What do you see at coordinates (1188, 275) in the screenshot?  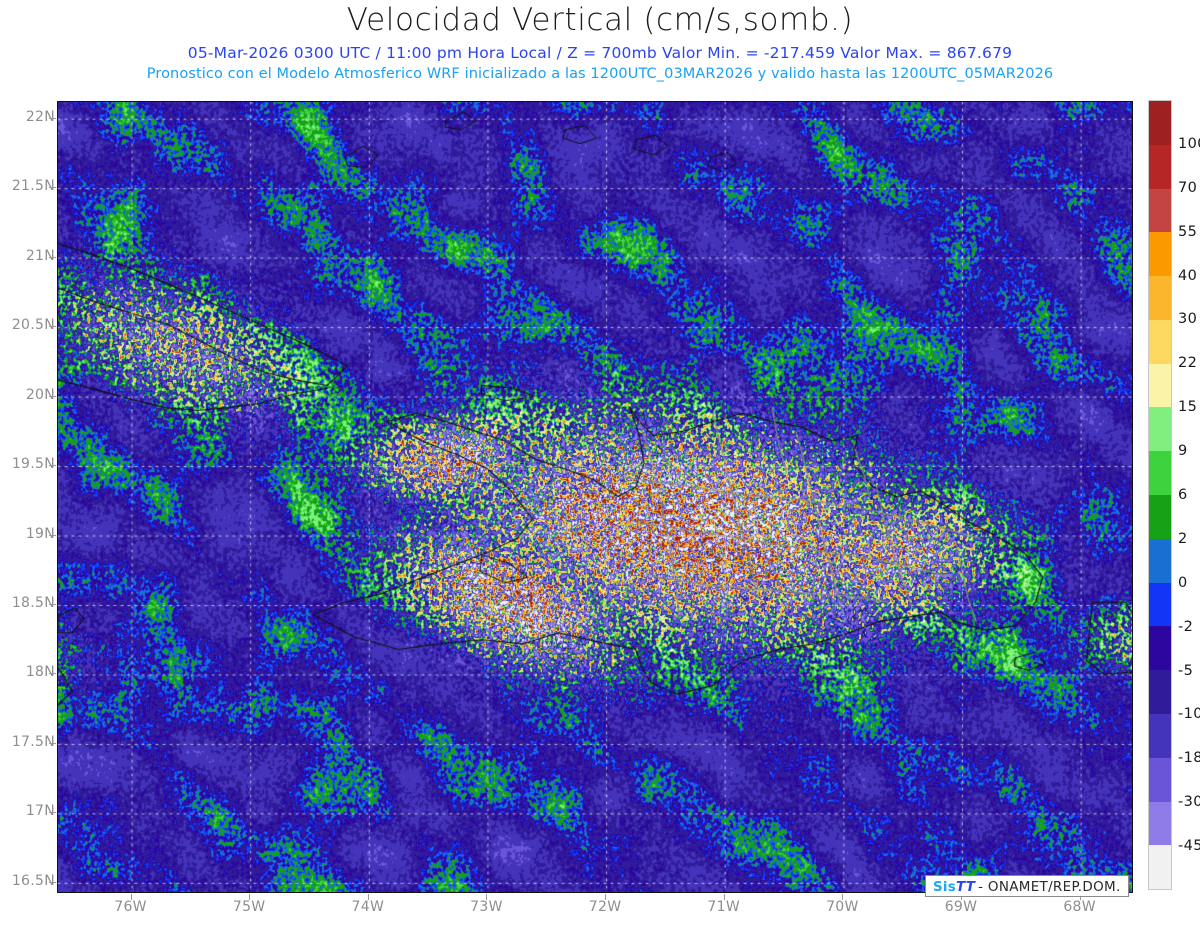 I see `colorbar-tick-label: 40` at bounding box center [1188, 275].